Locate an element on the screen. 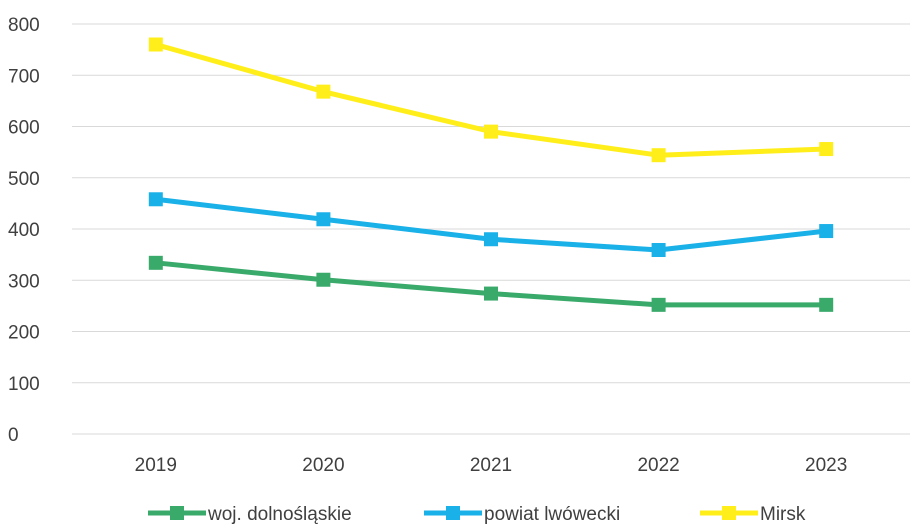 The image size is (912, 524). x-tick-label: 2019 is located at coordinates (156, 465).